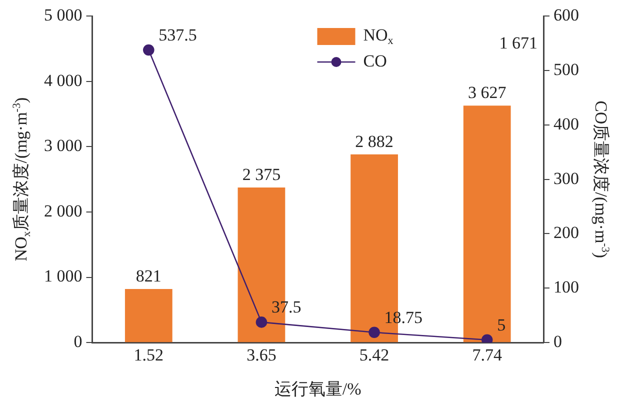 This screenshot has width=617, height=403. I want to click on y2-tick-label: 200, so click(566, 232).